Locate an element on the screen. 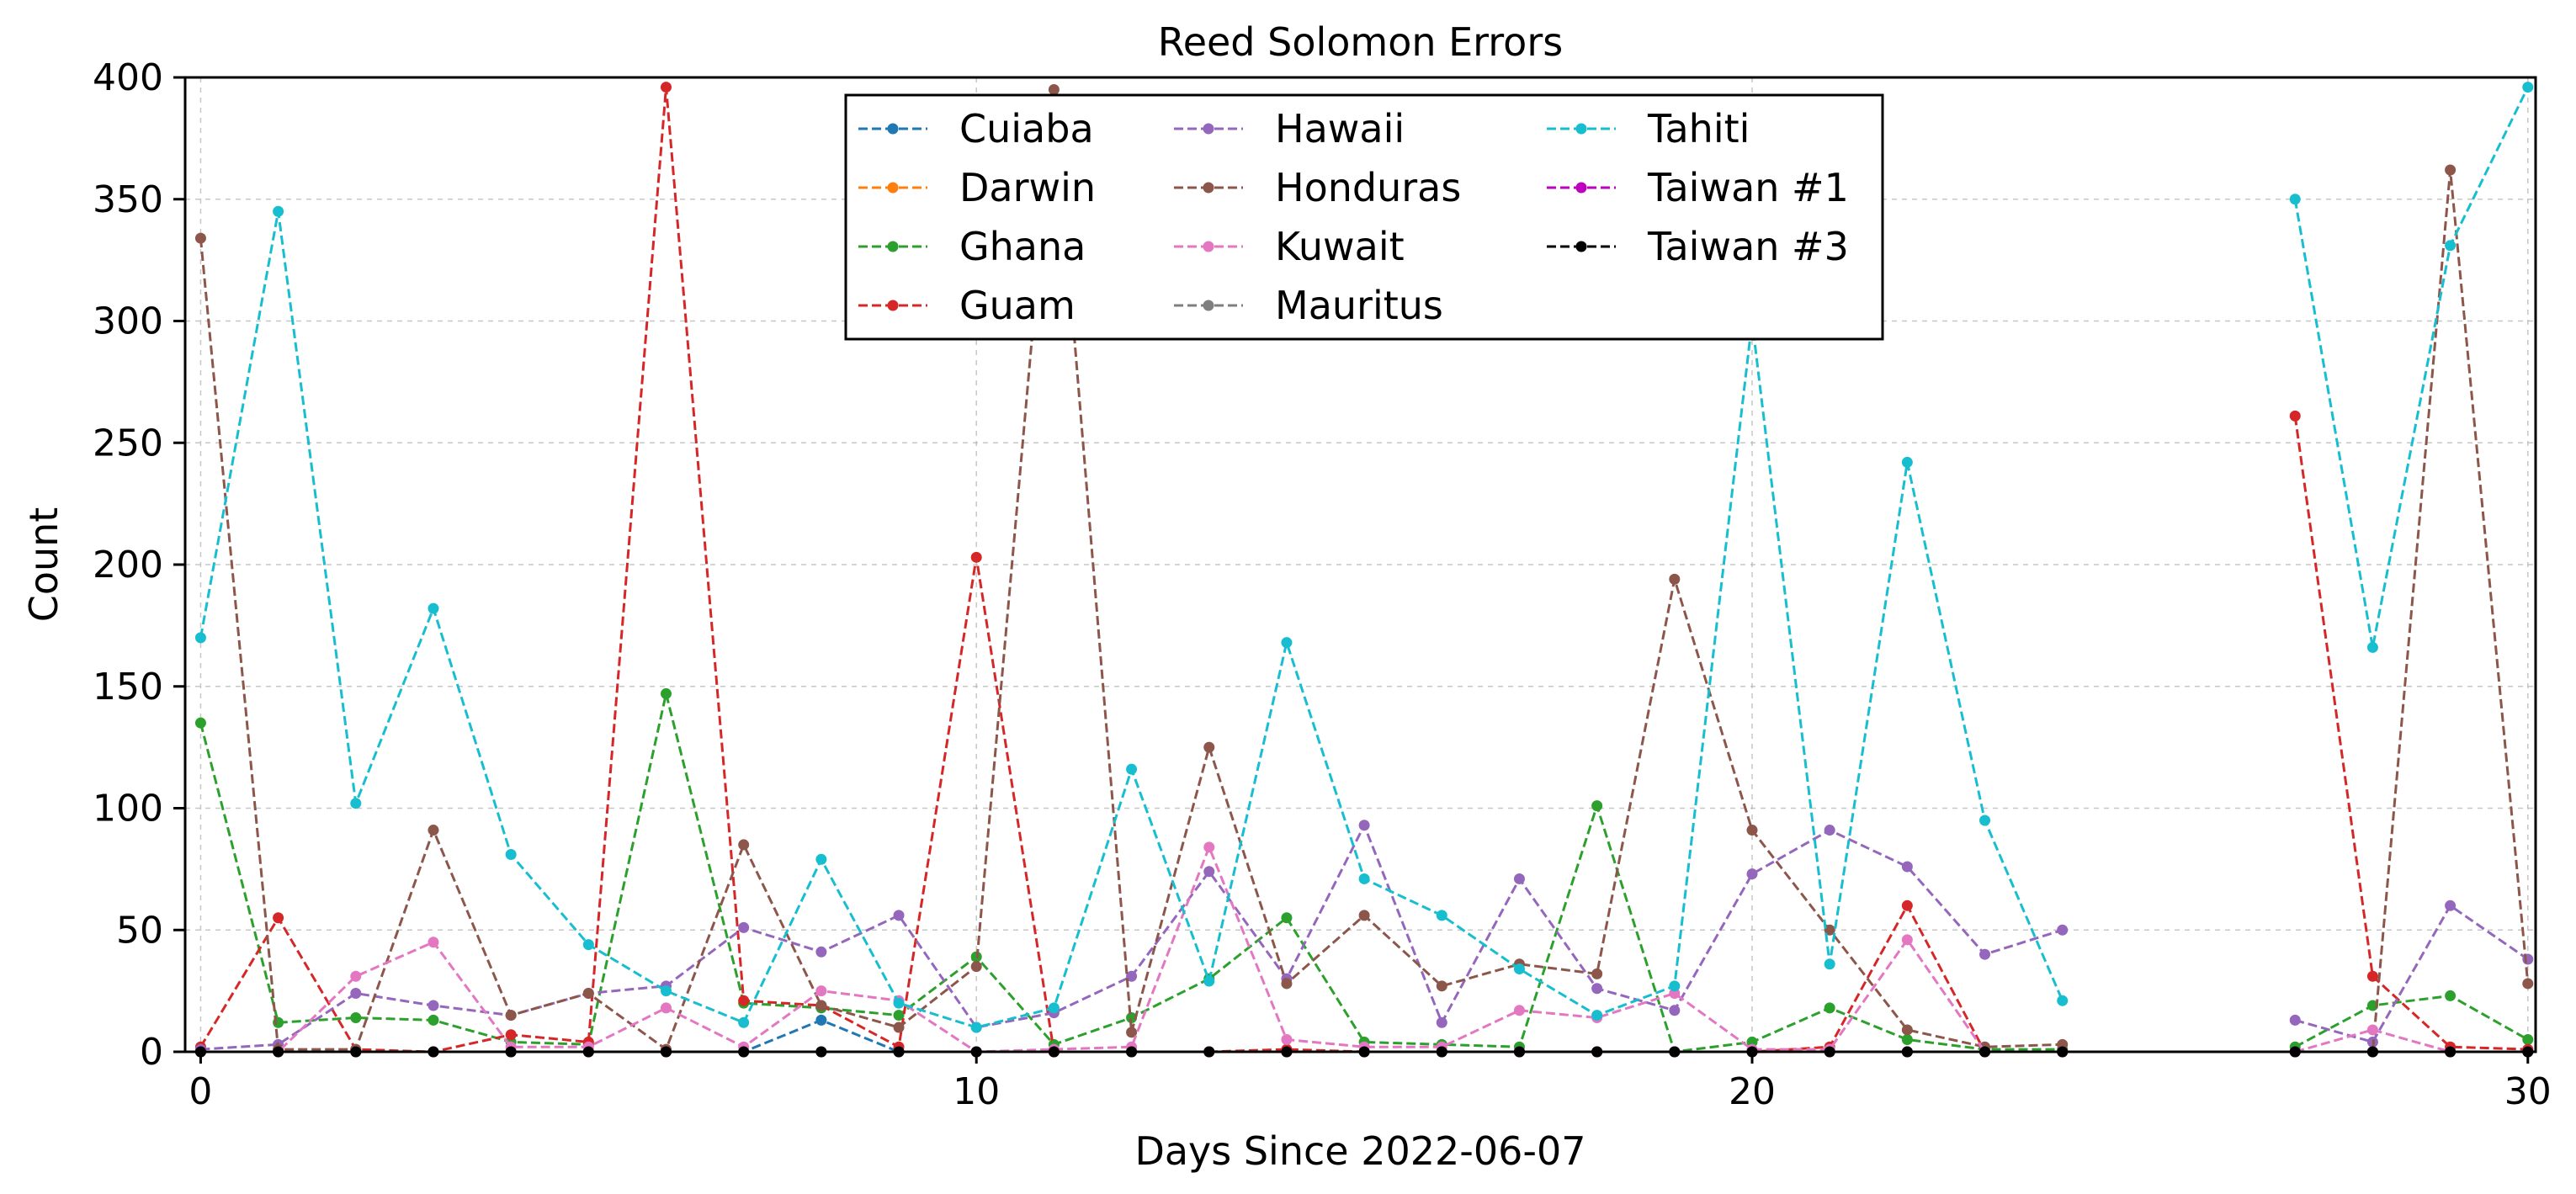  legend-label: Mauritus is located at coordinates (1359, 305).